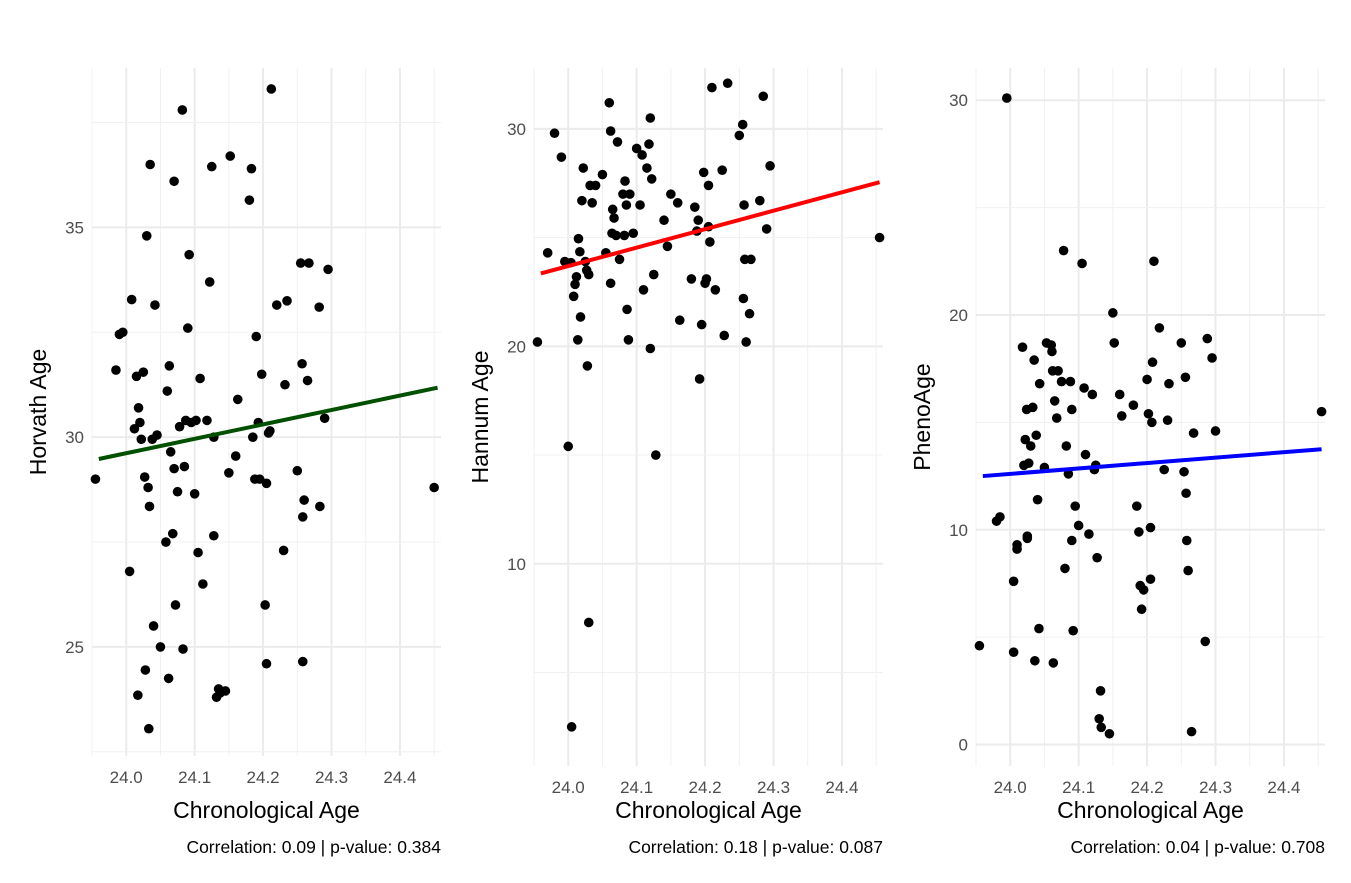 The width and height of the screenshot is (1351, 883). I want to click on y-tick-label: 35, so click(74, 227).